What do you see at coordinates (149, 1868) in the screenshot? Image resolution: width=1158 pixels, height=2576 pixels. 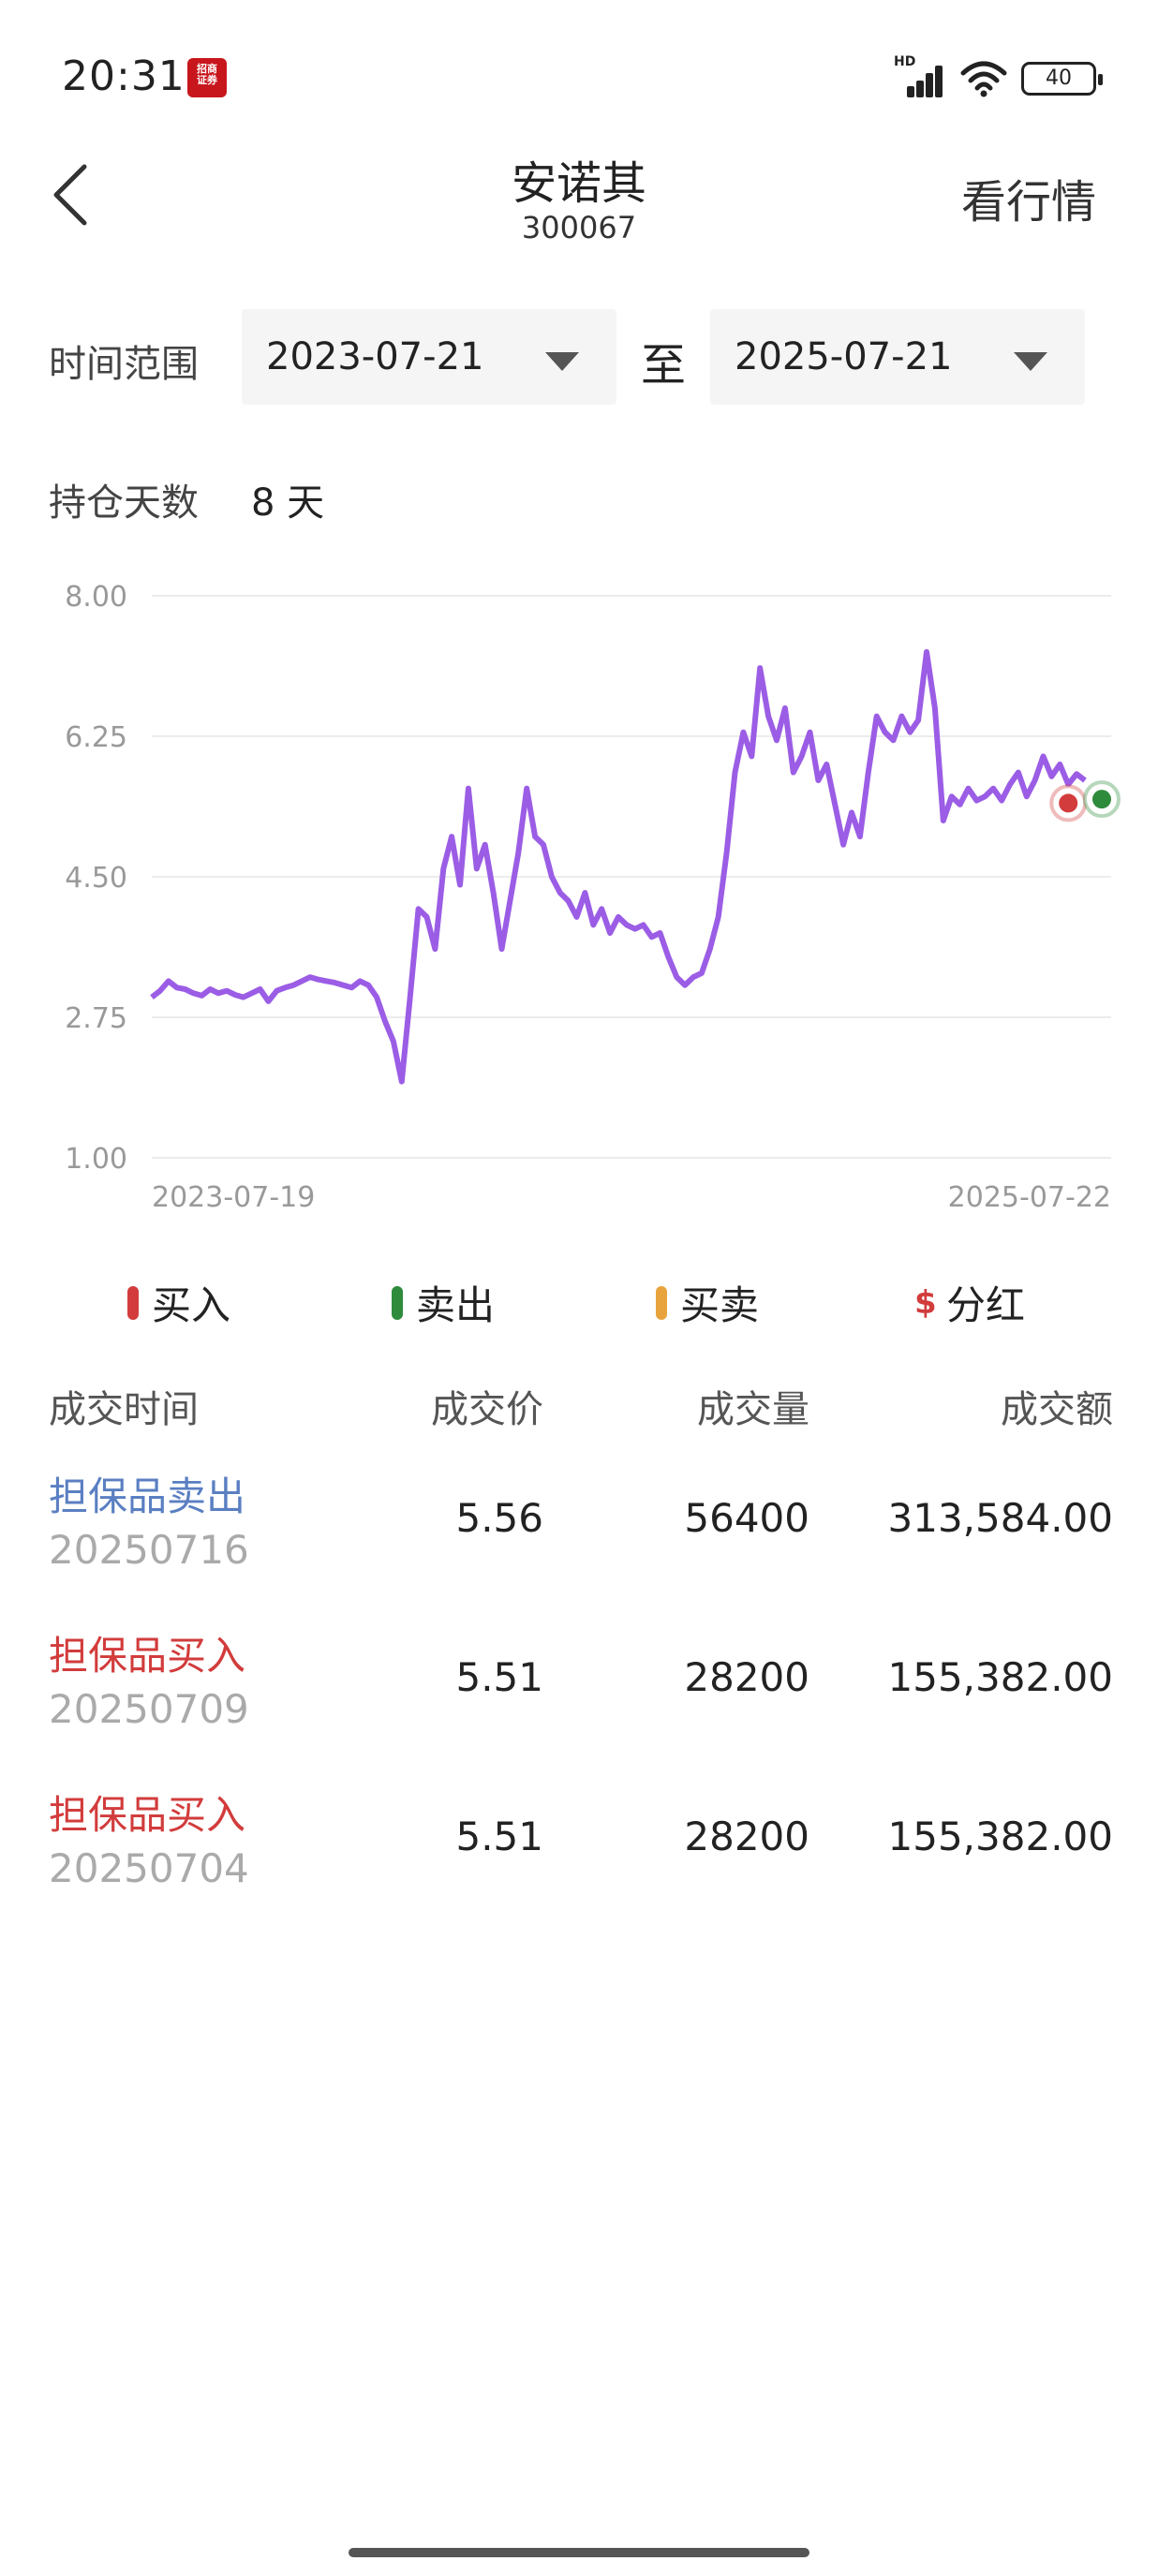 I see `trade-date: 20250704` at bounding box center [149, 1868].